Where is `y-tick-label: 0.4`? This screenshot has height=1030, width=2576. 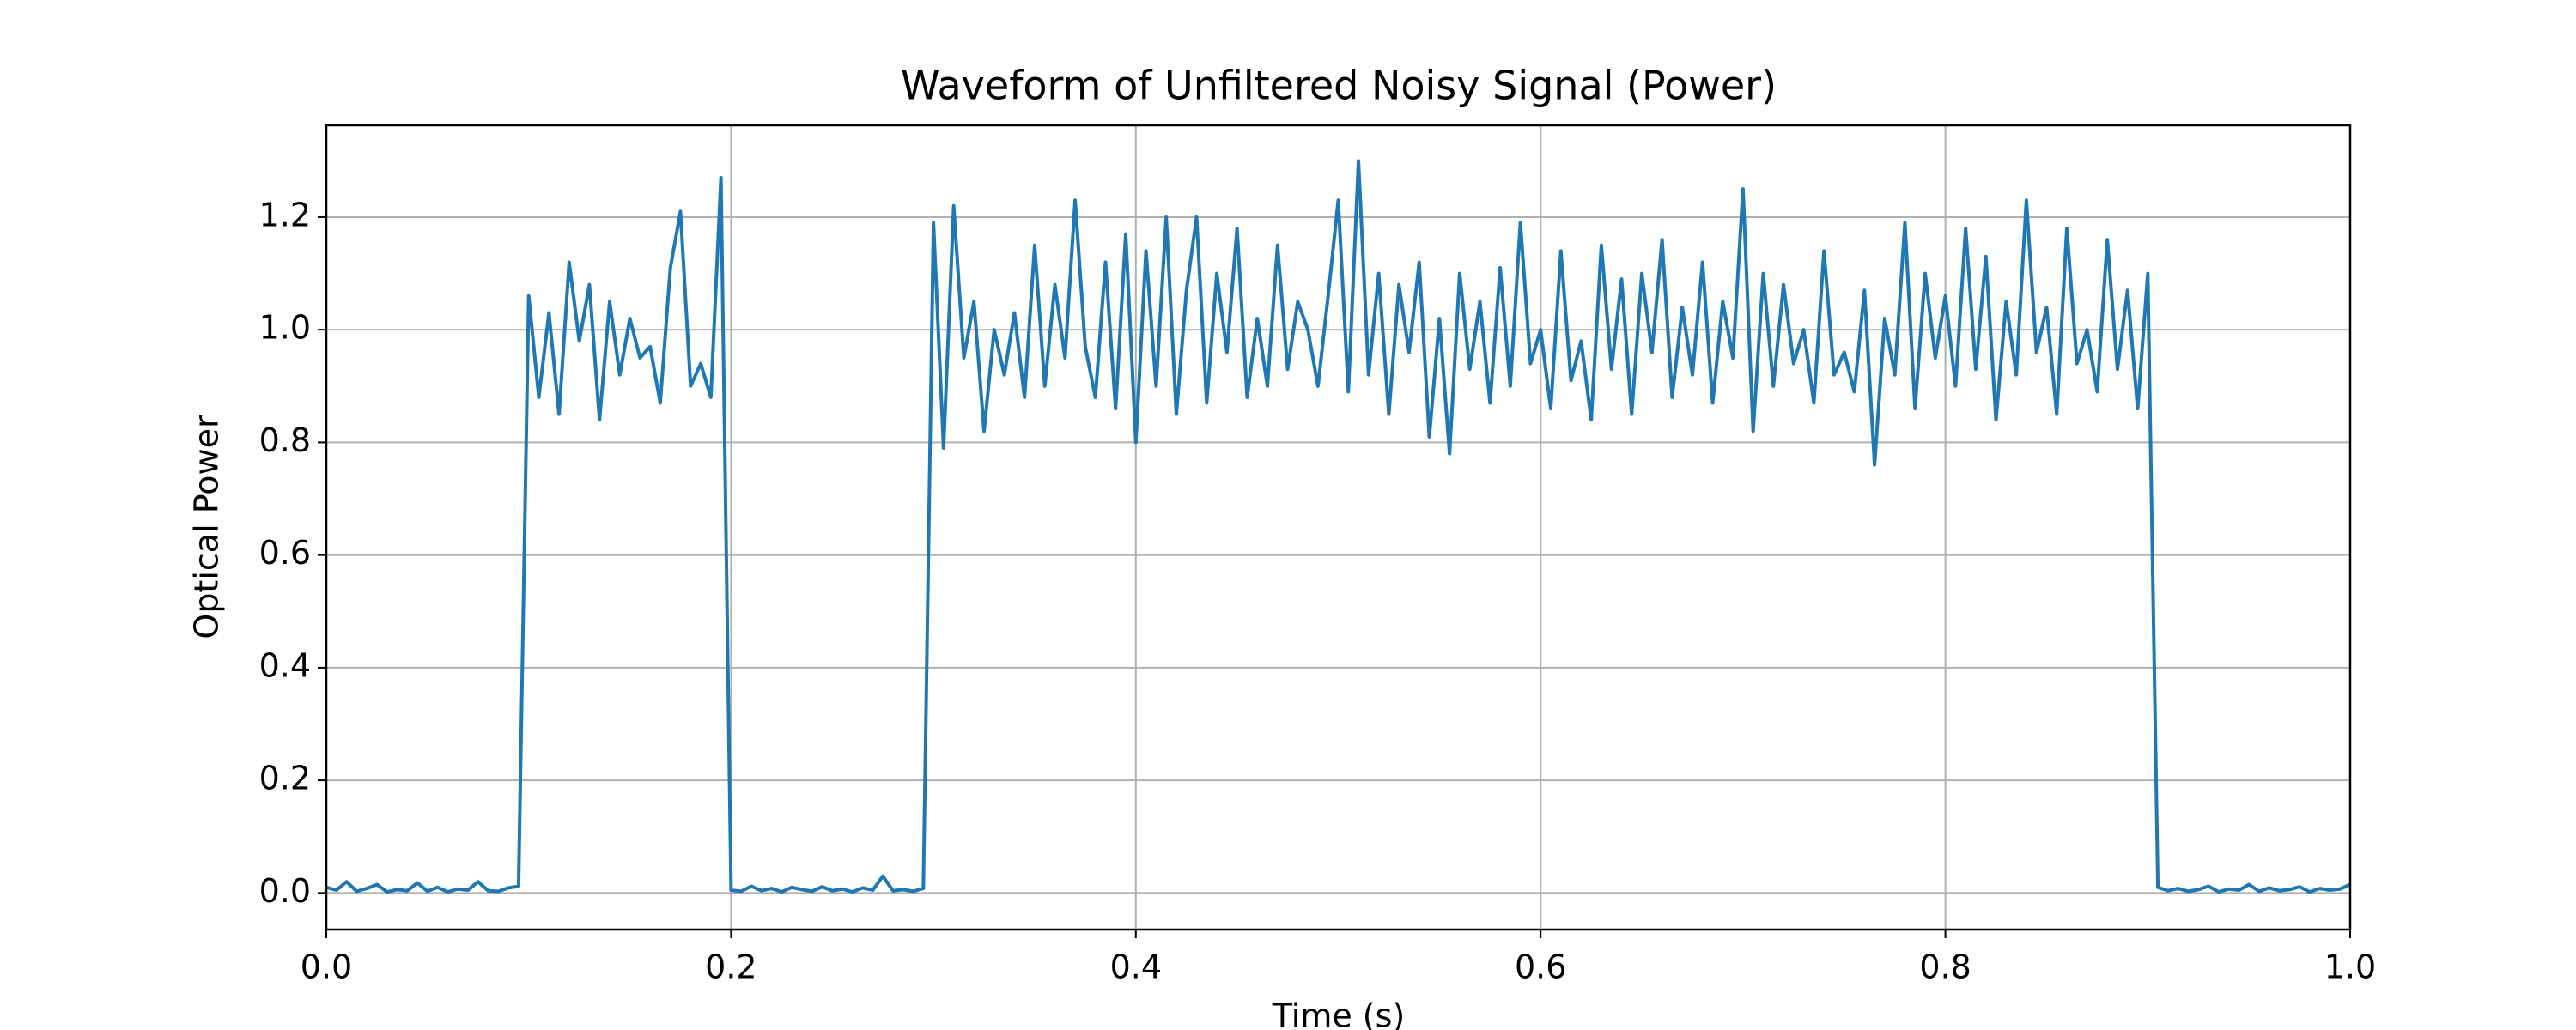
y-tick-label: 0.4 is located at coordinates (285, 665).